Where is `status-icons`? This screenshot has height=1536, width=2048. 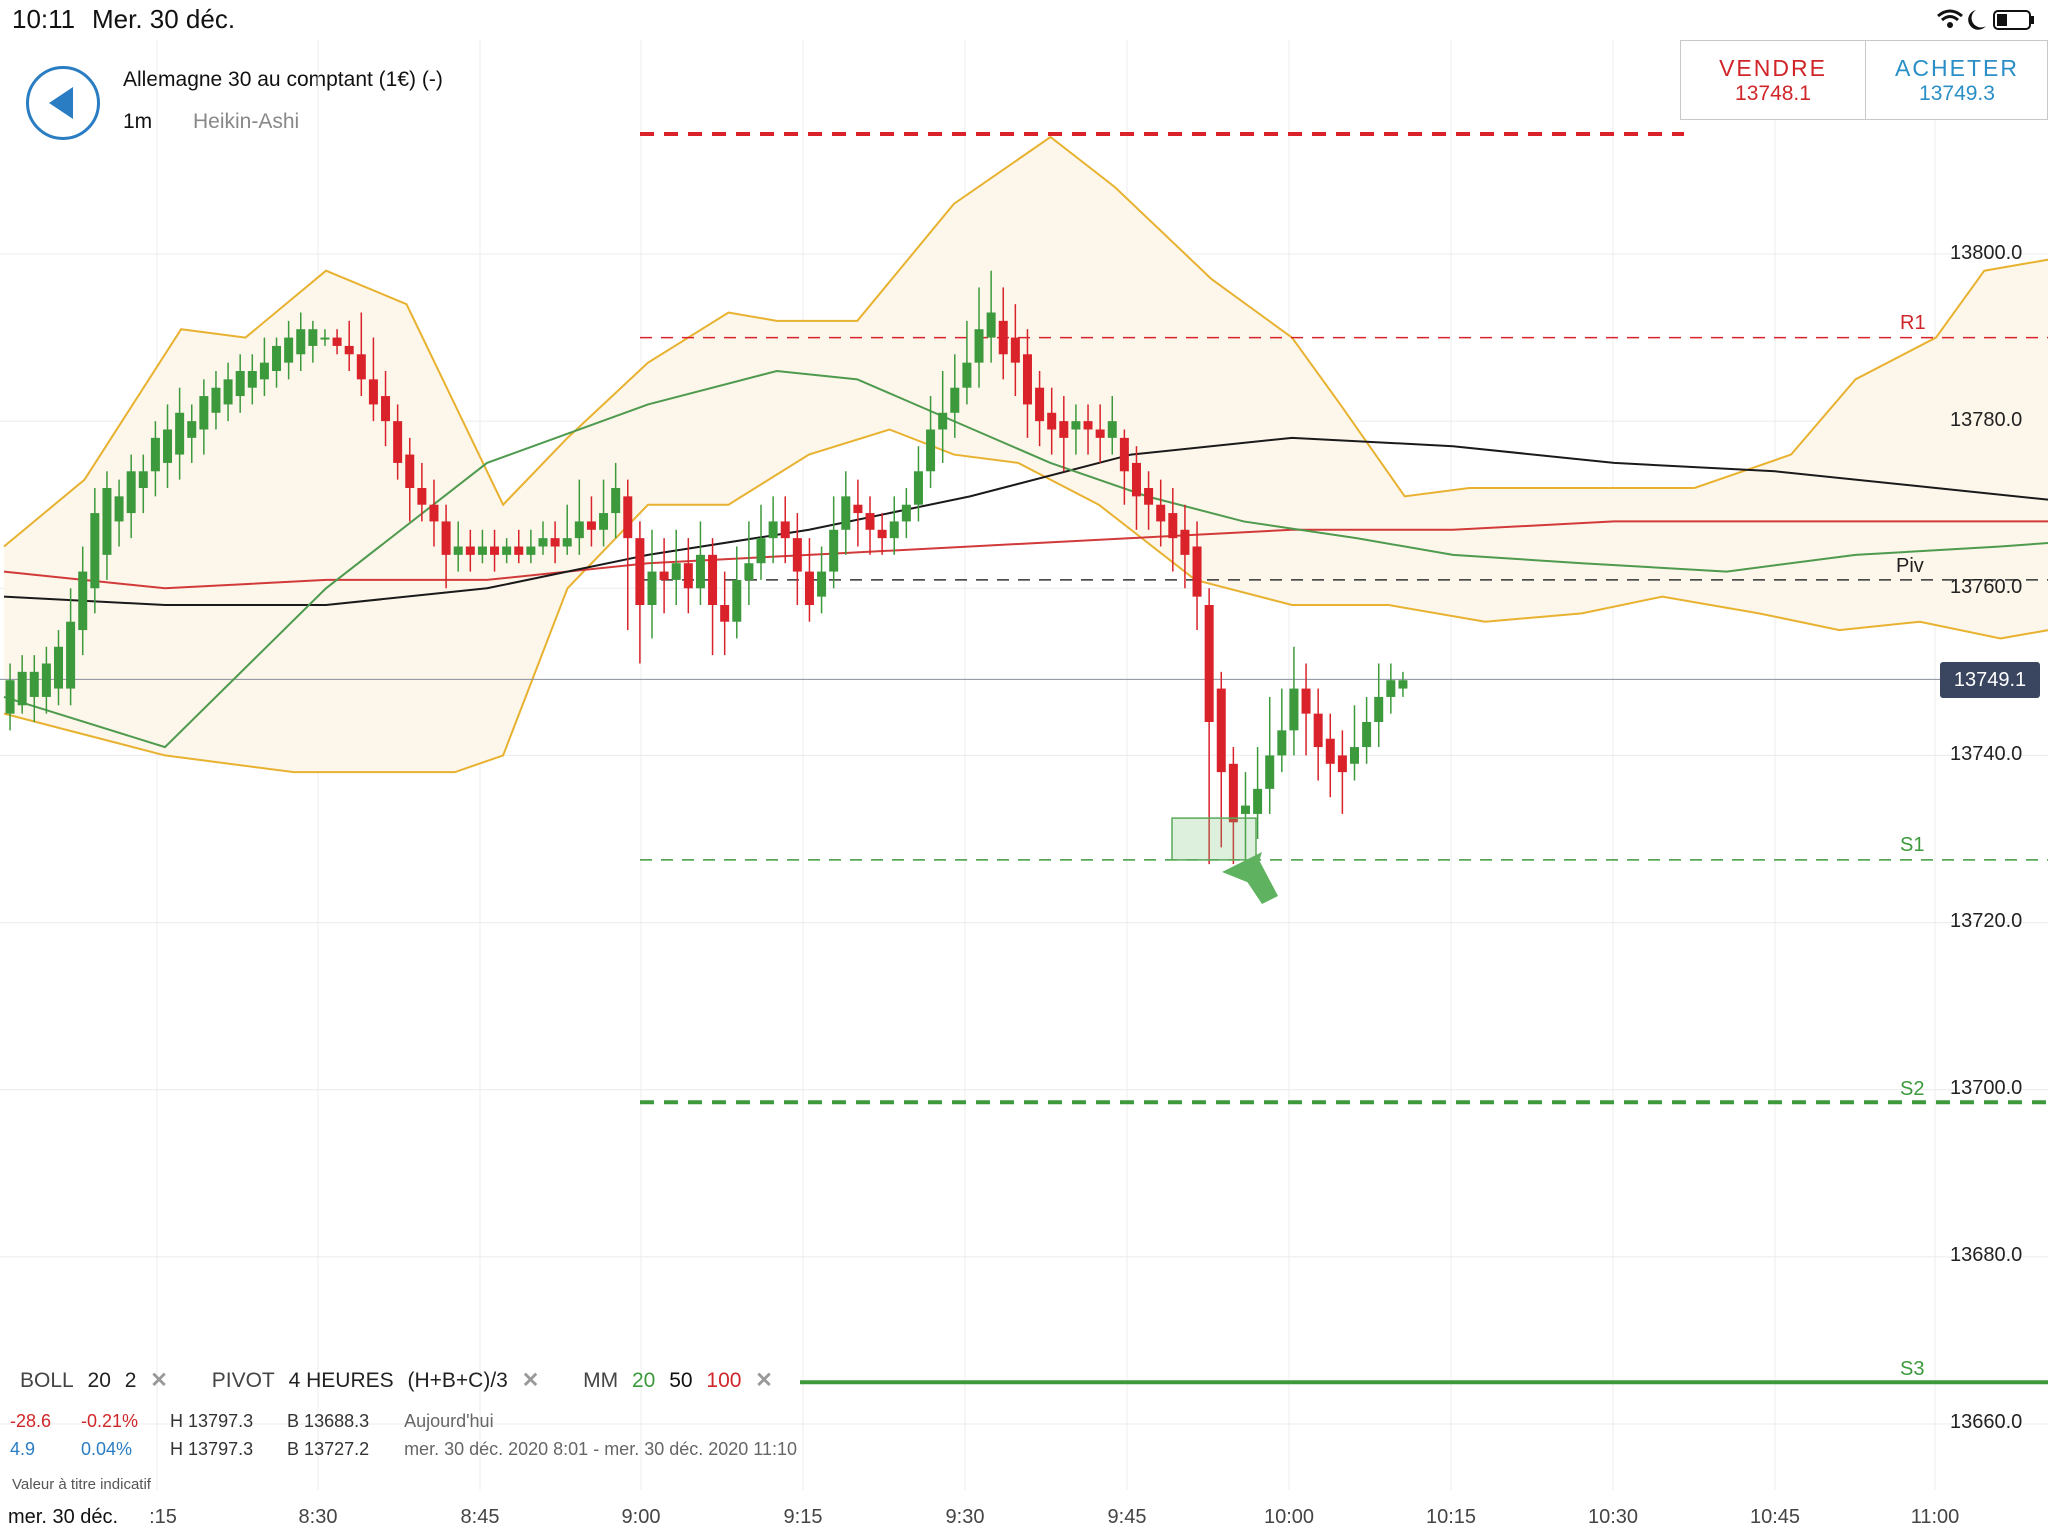
status-icons is located at coordinates (1986, 22).